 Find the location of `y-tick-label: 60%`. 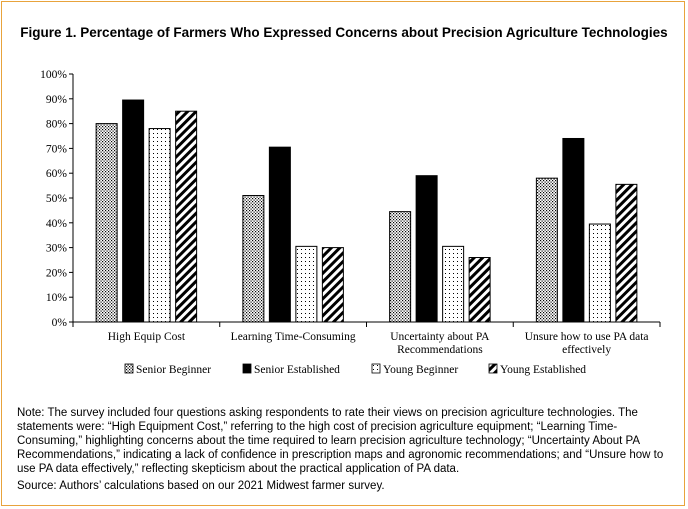

y-tick-label: 60% is located at coordinates (57, 174).